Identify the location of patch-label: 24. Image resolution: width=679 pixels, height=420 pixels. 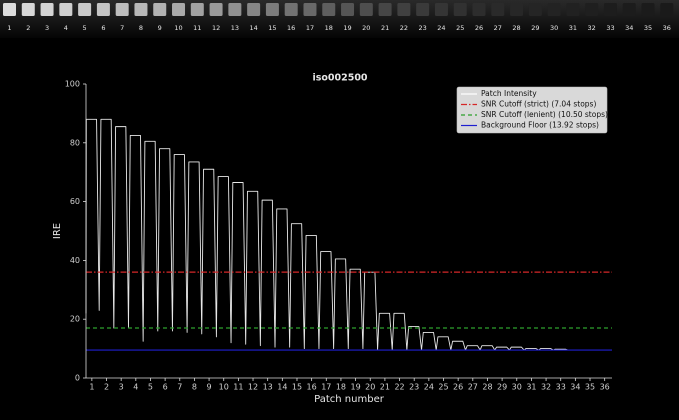
(441, 28).